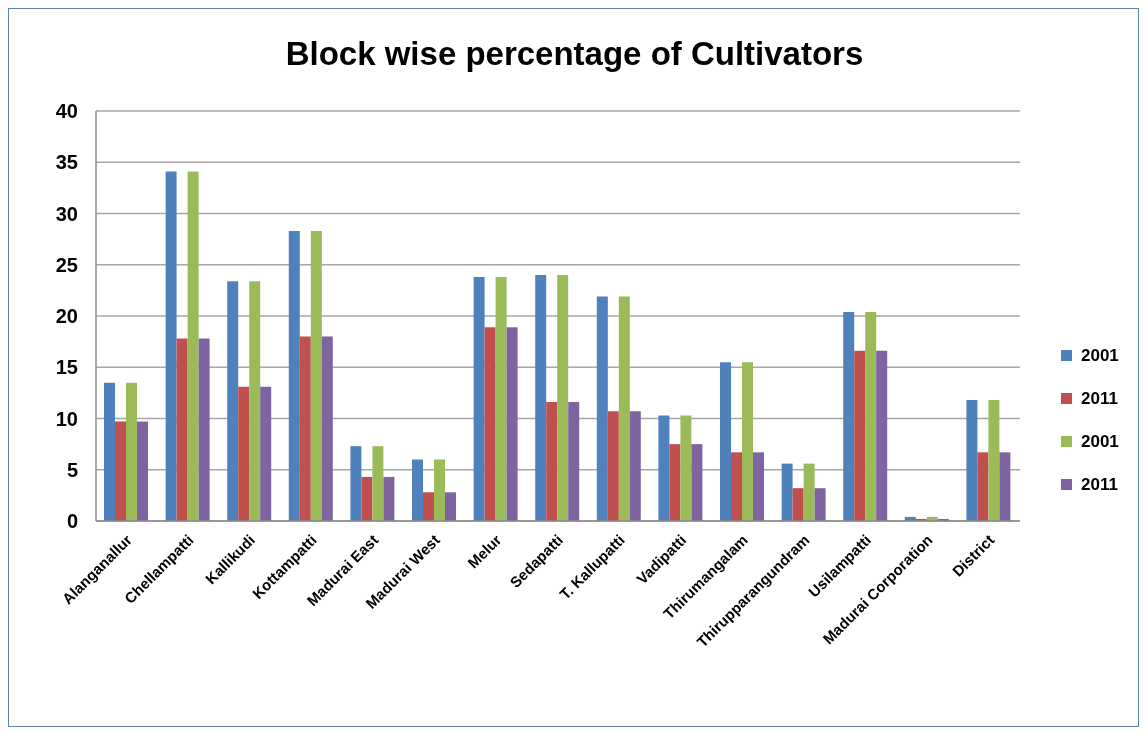  I want to click on y-tick-label: 15, so click(66, 367).